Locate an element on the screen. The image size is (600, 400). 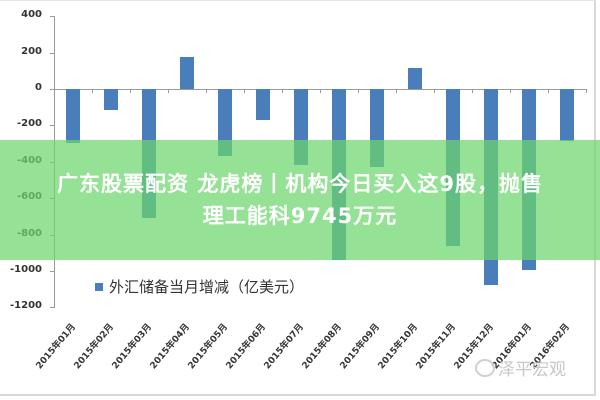
legend: 外汇储备当月增减（亿美元） is located at coordinates (199, 286).